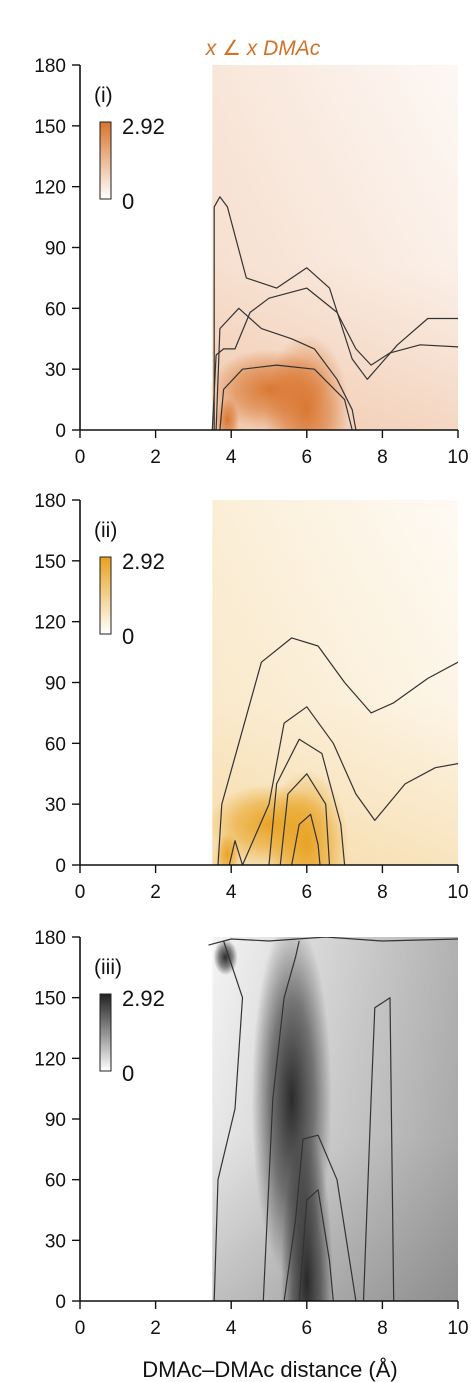 The image size is (471, 1382). What do you see at coordinates (103, 95) in the screenshot?
I see `panel-tag: (i)` at bounding box center [103, 95].